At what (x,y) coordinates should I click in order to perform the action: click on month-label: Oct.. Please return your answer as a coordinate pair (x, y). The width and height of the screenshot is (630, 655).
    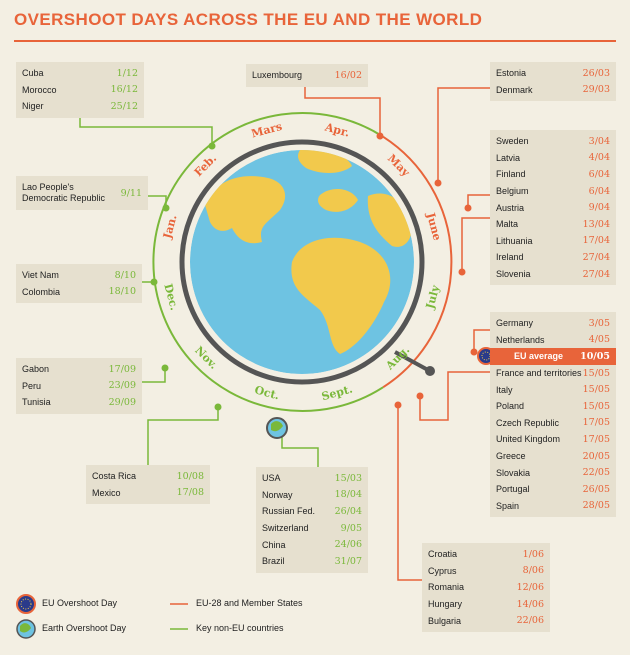
    Looking at the image, I should click on (267, 392).